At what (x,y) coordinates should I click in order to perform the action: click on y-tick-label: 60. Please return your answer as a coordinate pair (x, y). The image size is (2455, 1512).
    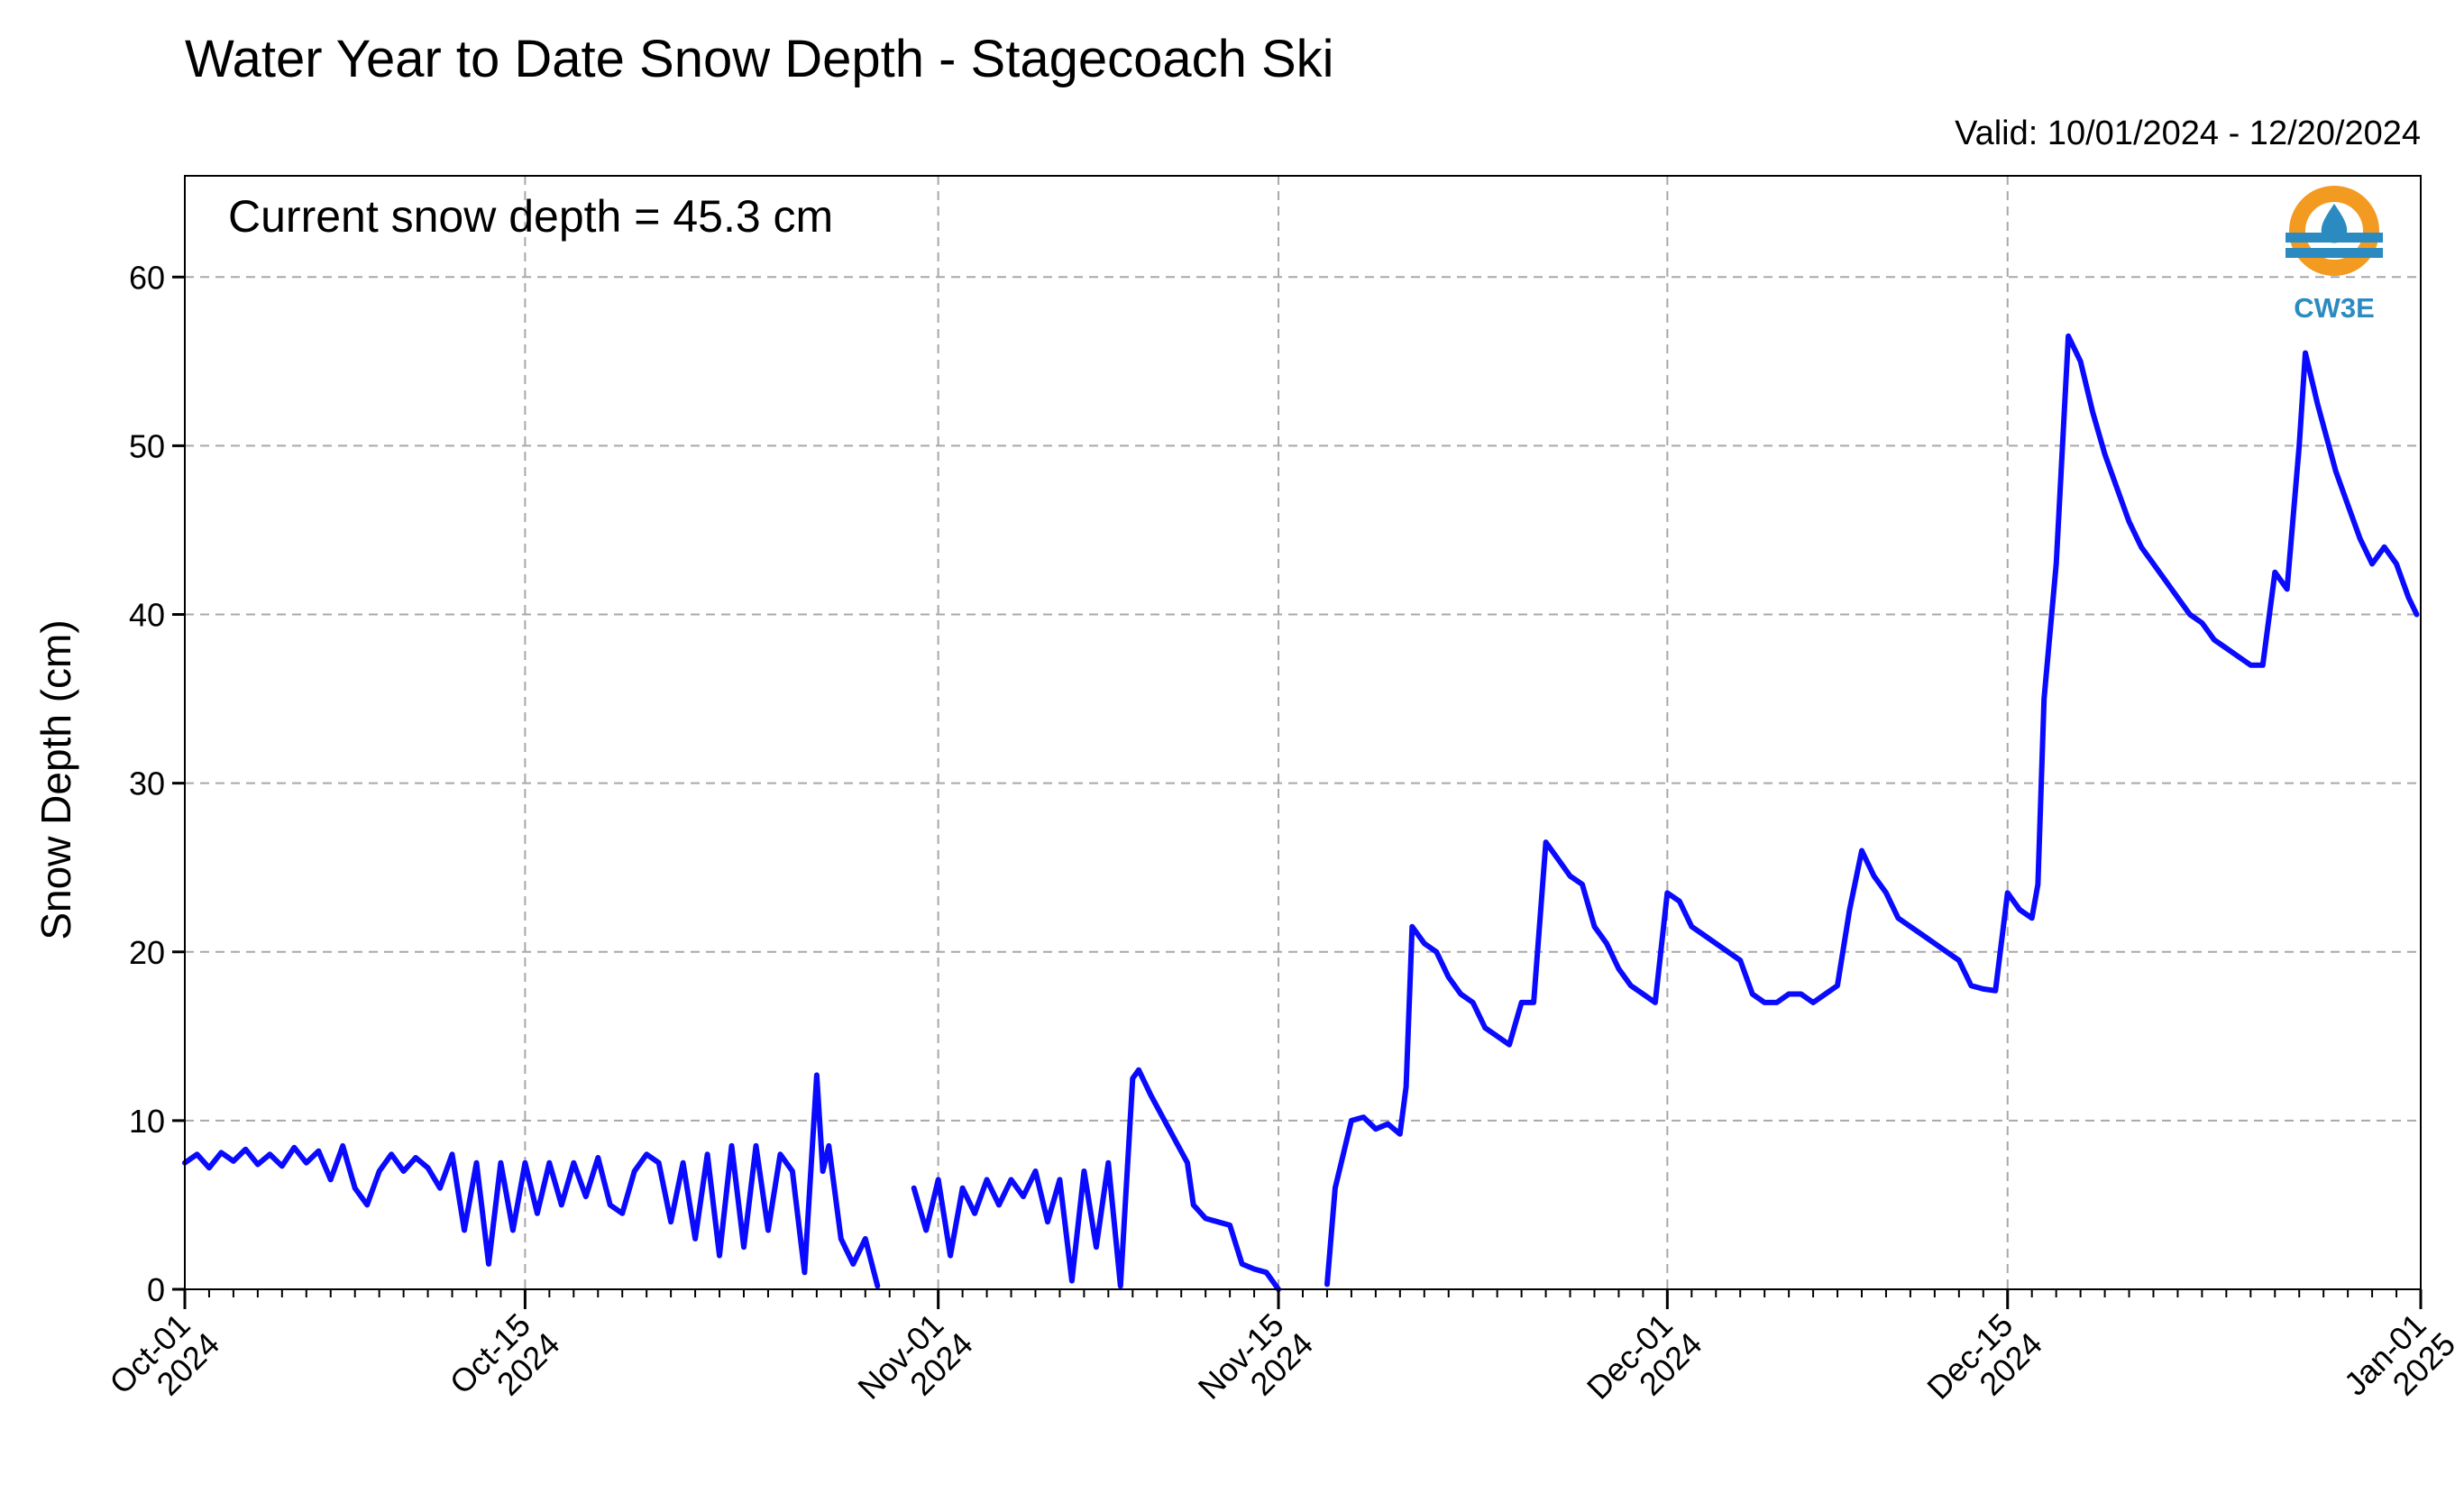
    Looking at the image, I should click on (147, 278).